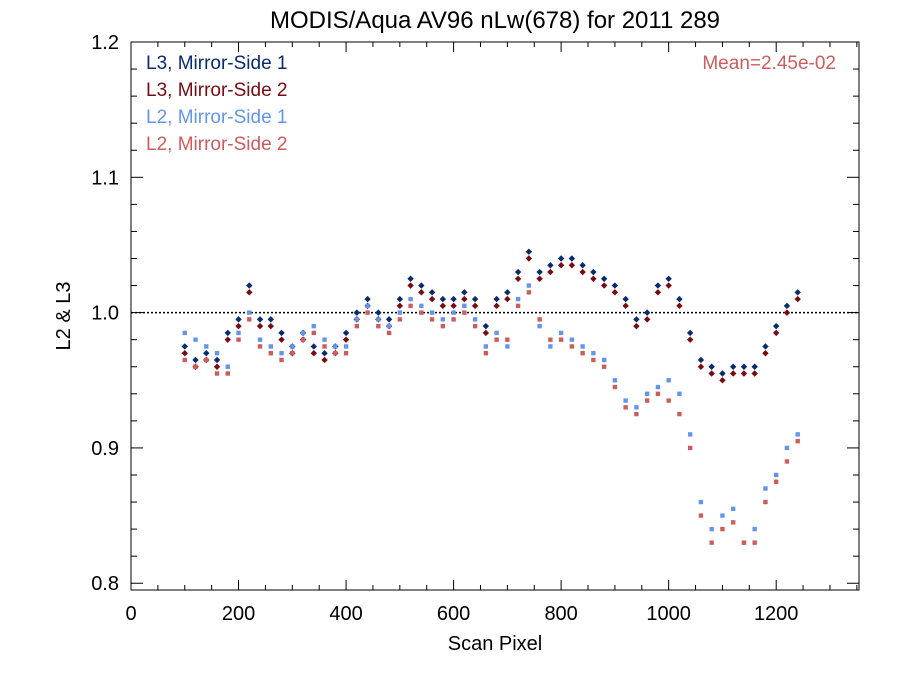  Describe the element at coordinates (217, 90) in the screenshot. I see `legend-entry-l3-ms2: L3, Mirror-Side 2` at that location.